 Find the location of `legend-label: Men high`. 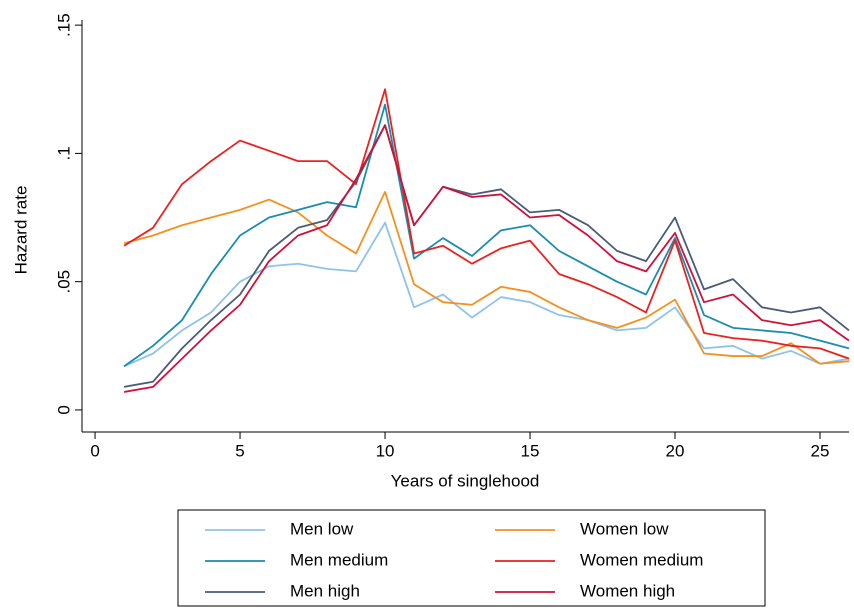

legend-label: Men high is located at coordinates (325, 590).